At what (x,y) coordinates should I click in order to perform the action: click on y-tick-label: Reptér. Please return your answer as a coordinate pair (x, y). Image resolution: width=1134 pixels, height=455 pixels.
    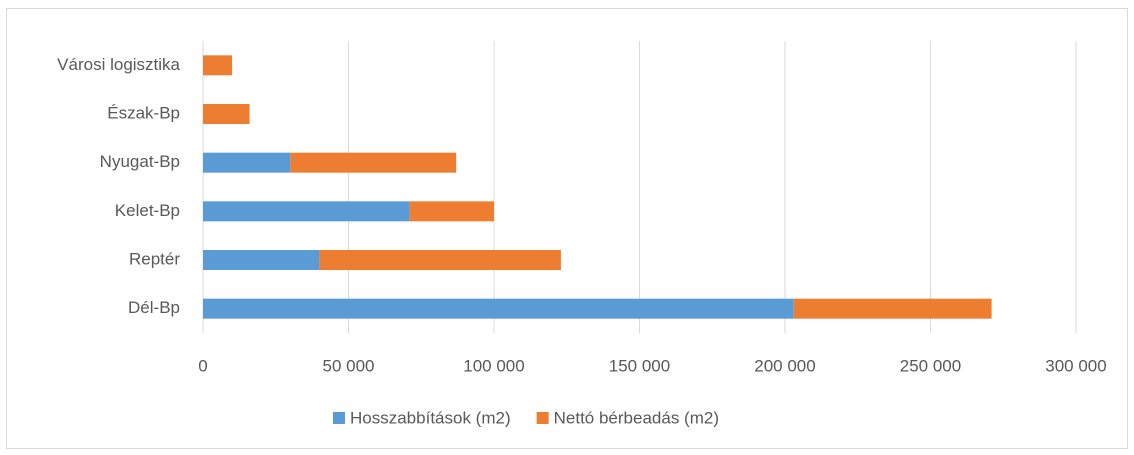
    Looking at the image, I should click on (154, 258).